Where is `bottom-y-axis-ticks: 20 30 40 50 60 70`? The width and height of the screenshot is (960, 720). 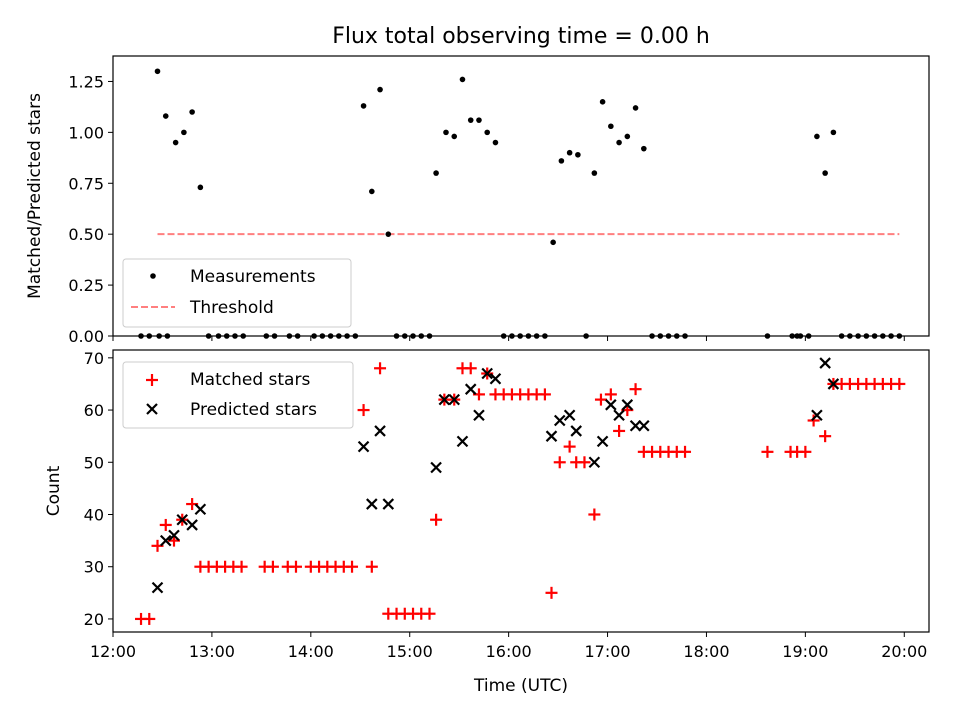
bottom-y-axis-ticks: 20 30 40 50 60 70 is located at coordinates (98, 489).